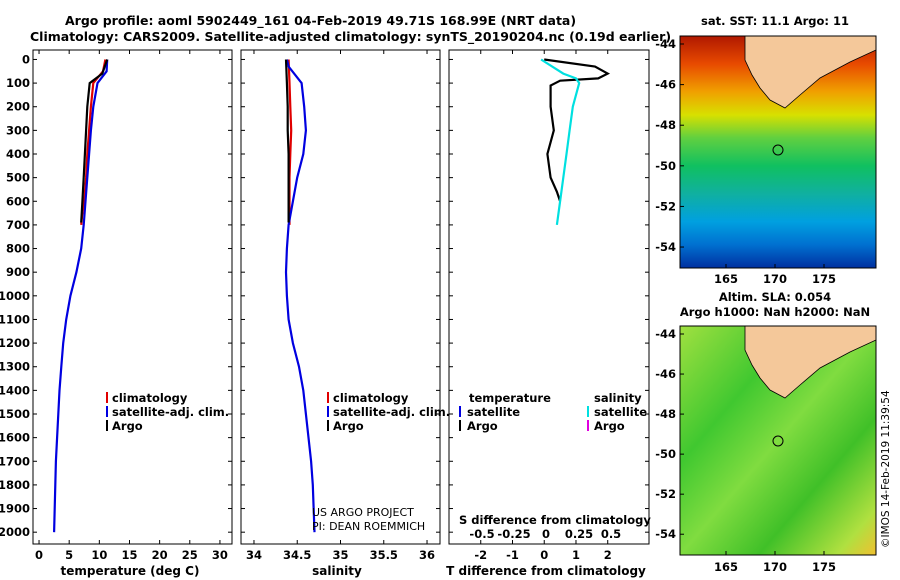  I want to click on depth-tick-label: 1200, so click(15, 343).